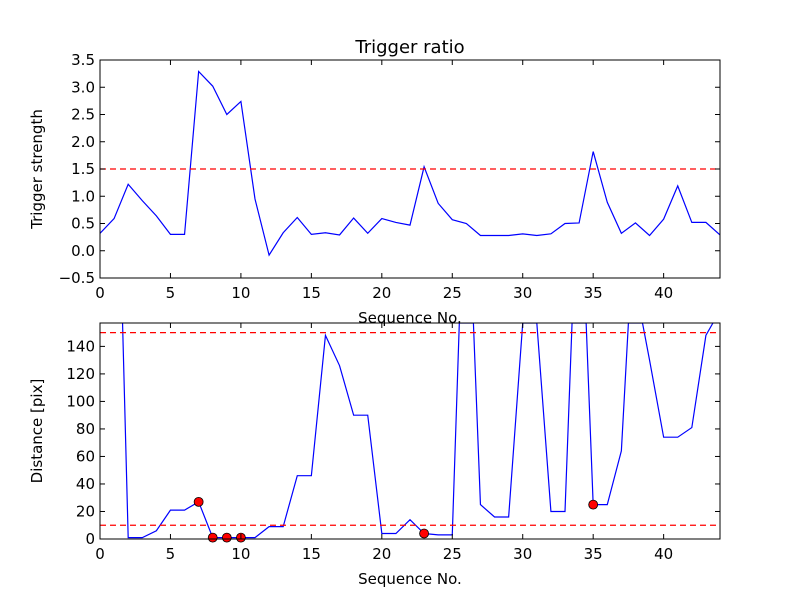  Describe the element at coordinates (83, 87) in the screenshot. I see `y-tick-label: 3.0` at that location.